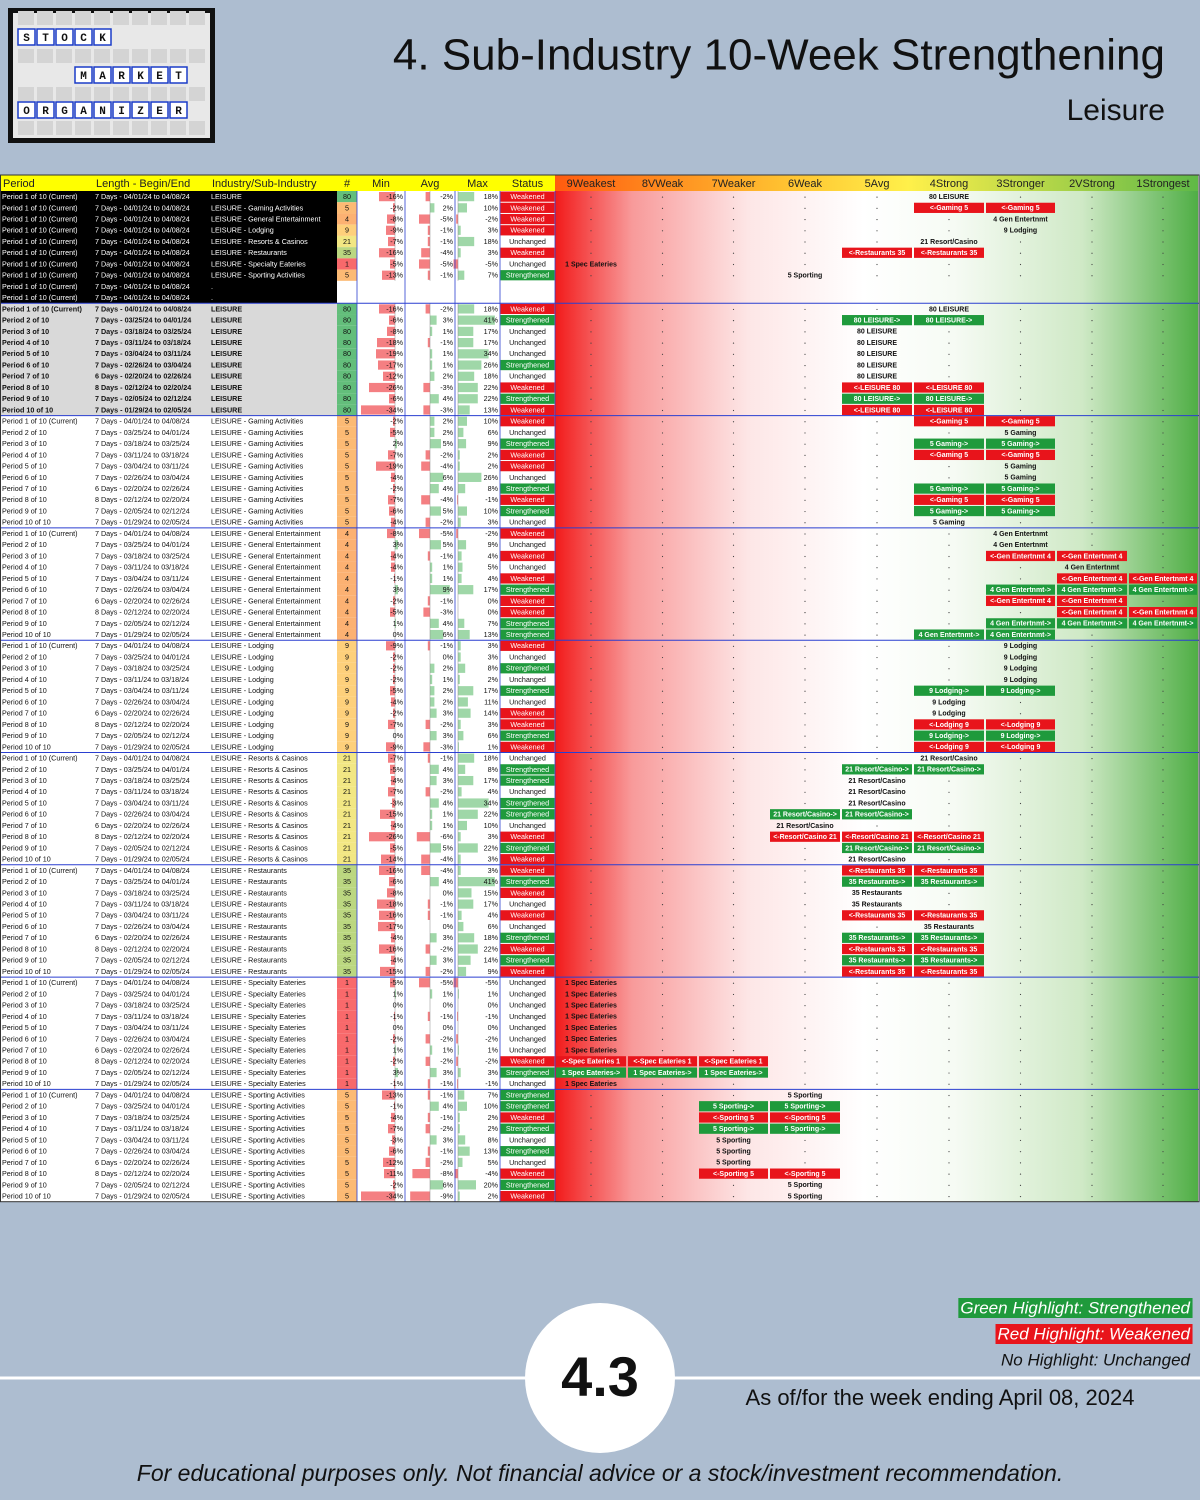 The width and height of the screenshot is (1200, 1500). What do you see at coordinates (949, 691) in the screenshot?
I see `rank-entry: 9 Lodging->` at bounding box center [949, 691].